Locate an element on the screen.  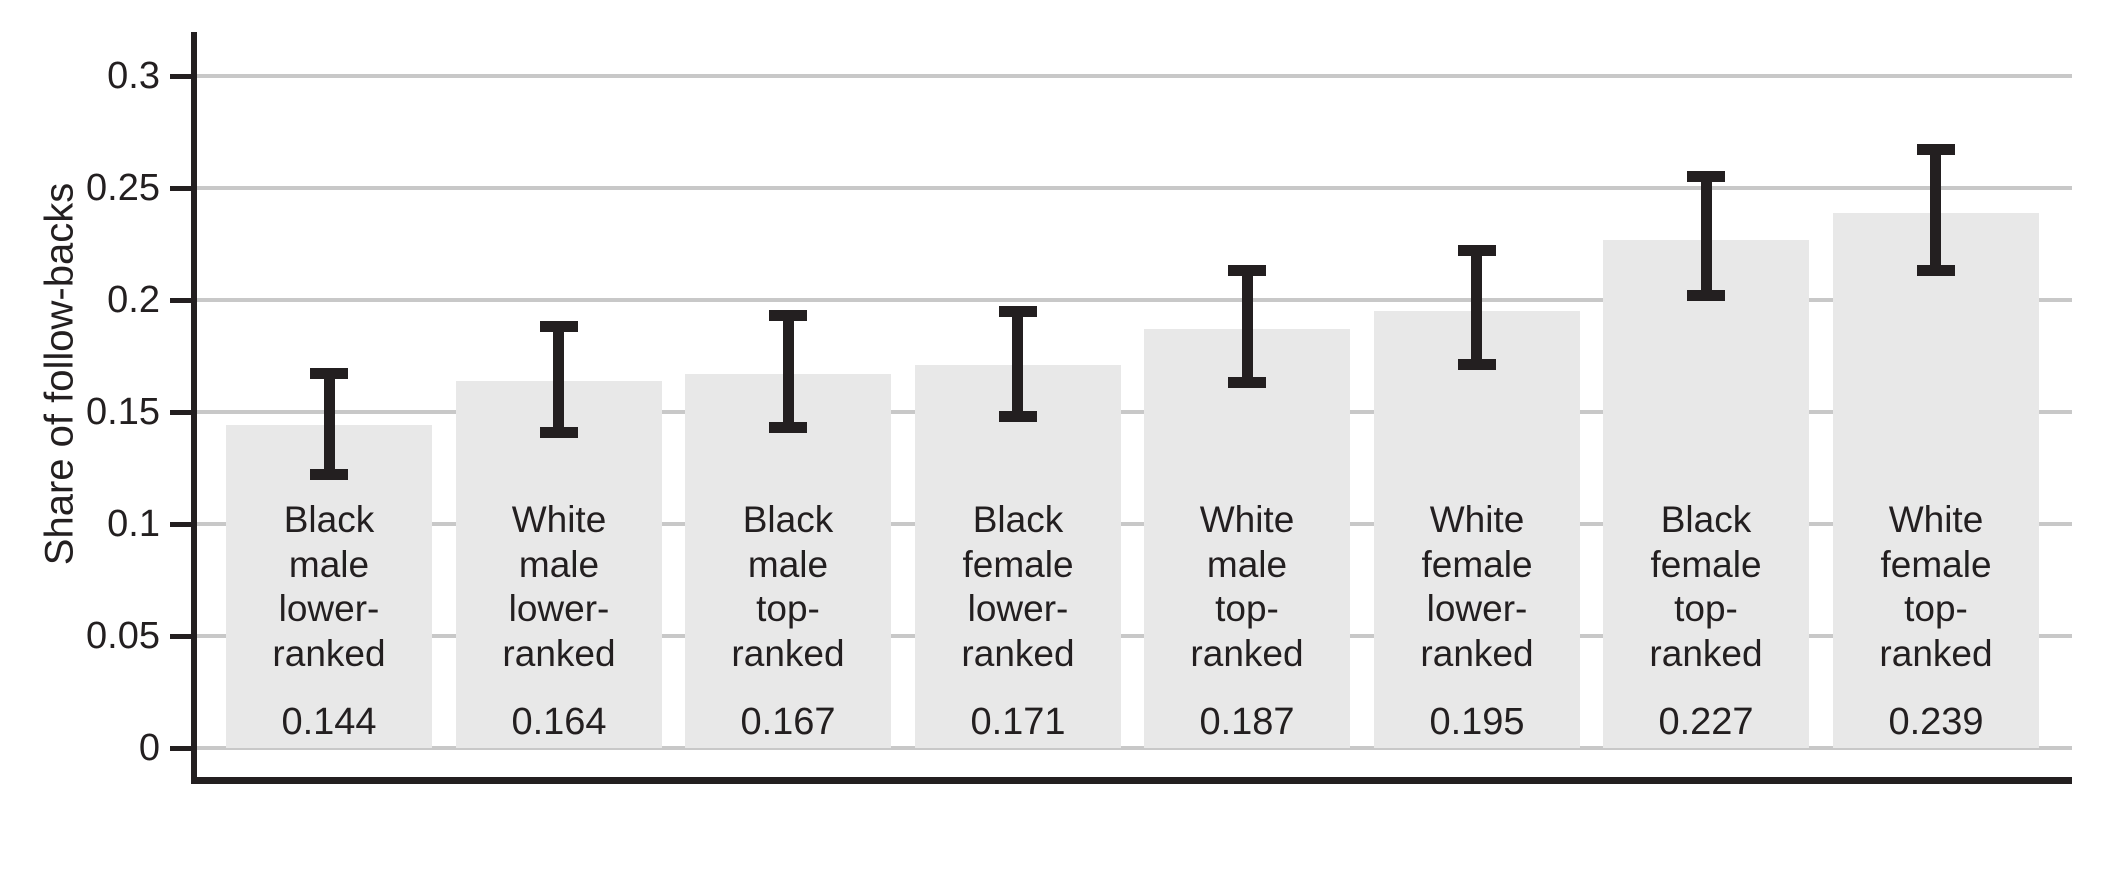
bar-value-label: 0.239 is located at coordinates (1936, 722).